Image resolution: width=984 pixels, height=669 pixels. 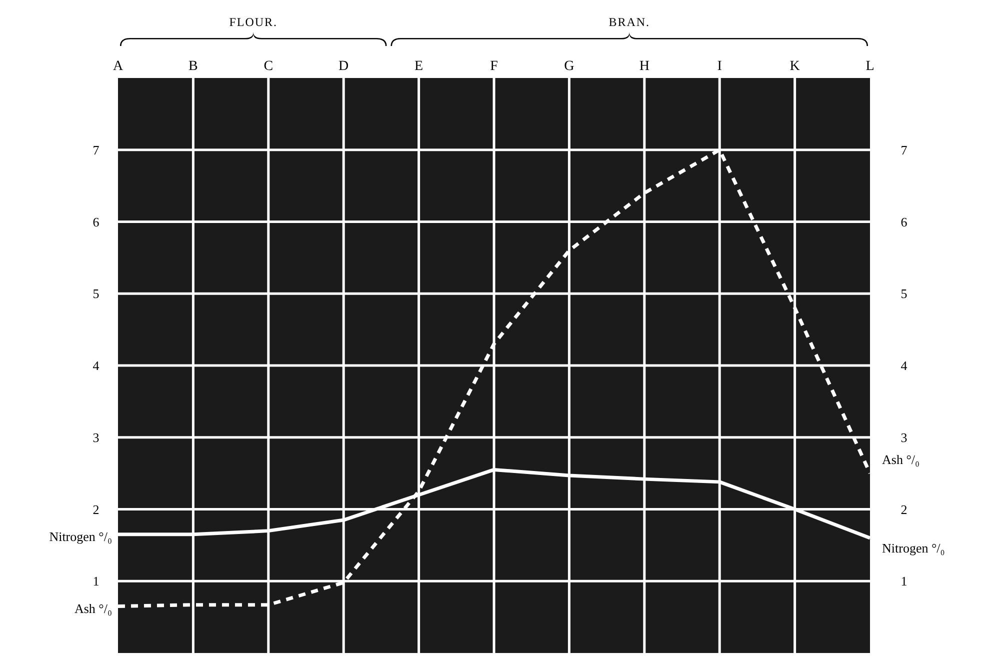 I want to click on text: Ash °/₀, so click(x=901, y=459).